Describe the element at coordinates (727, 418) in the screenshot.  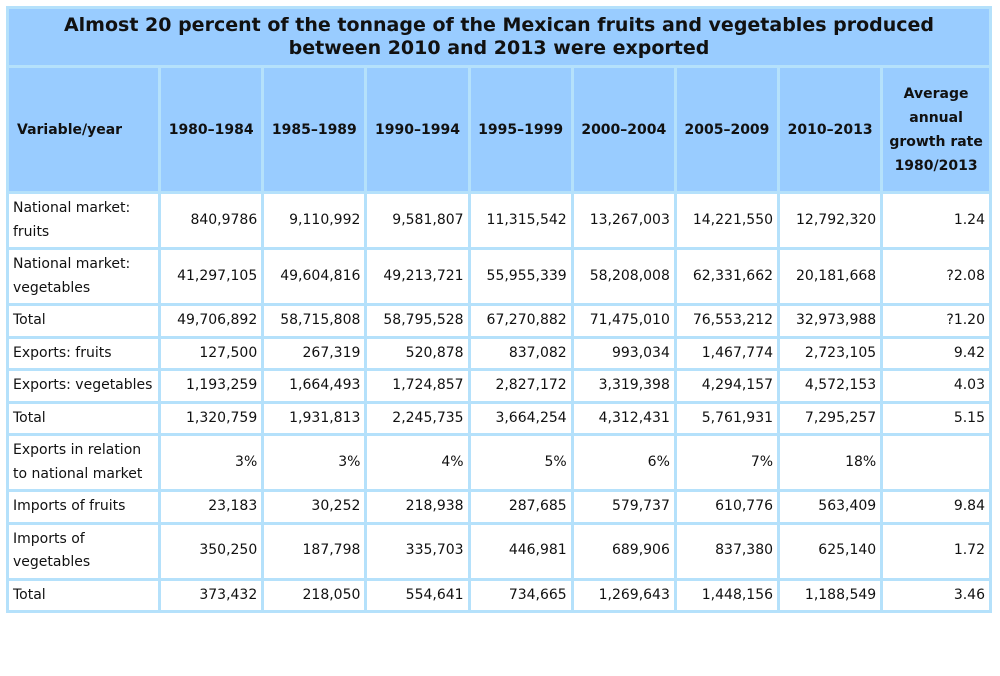
I see `table-cell: 5,761,931` at that location.